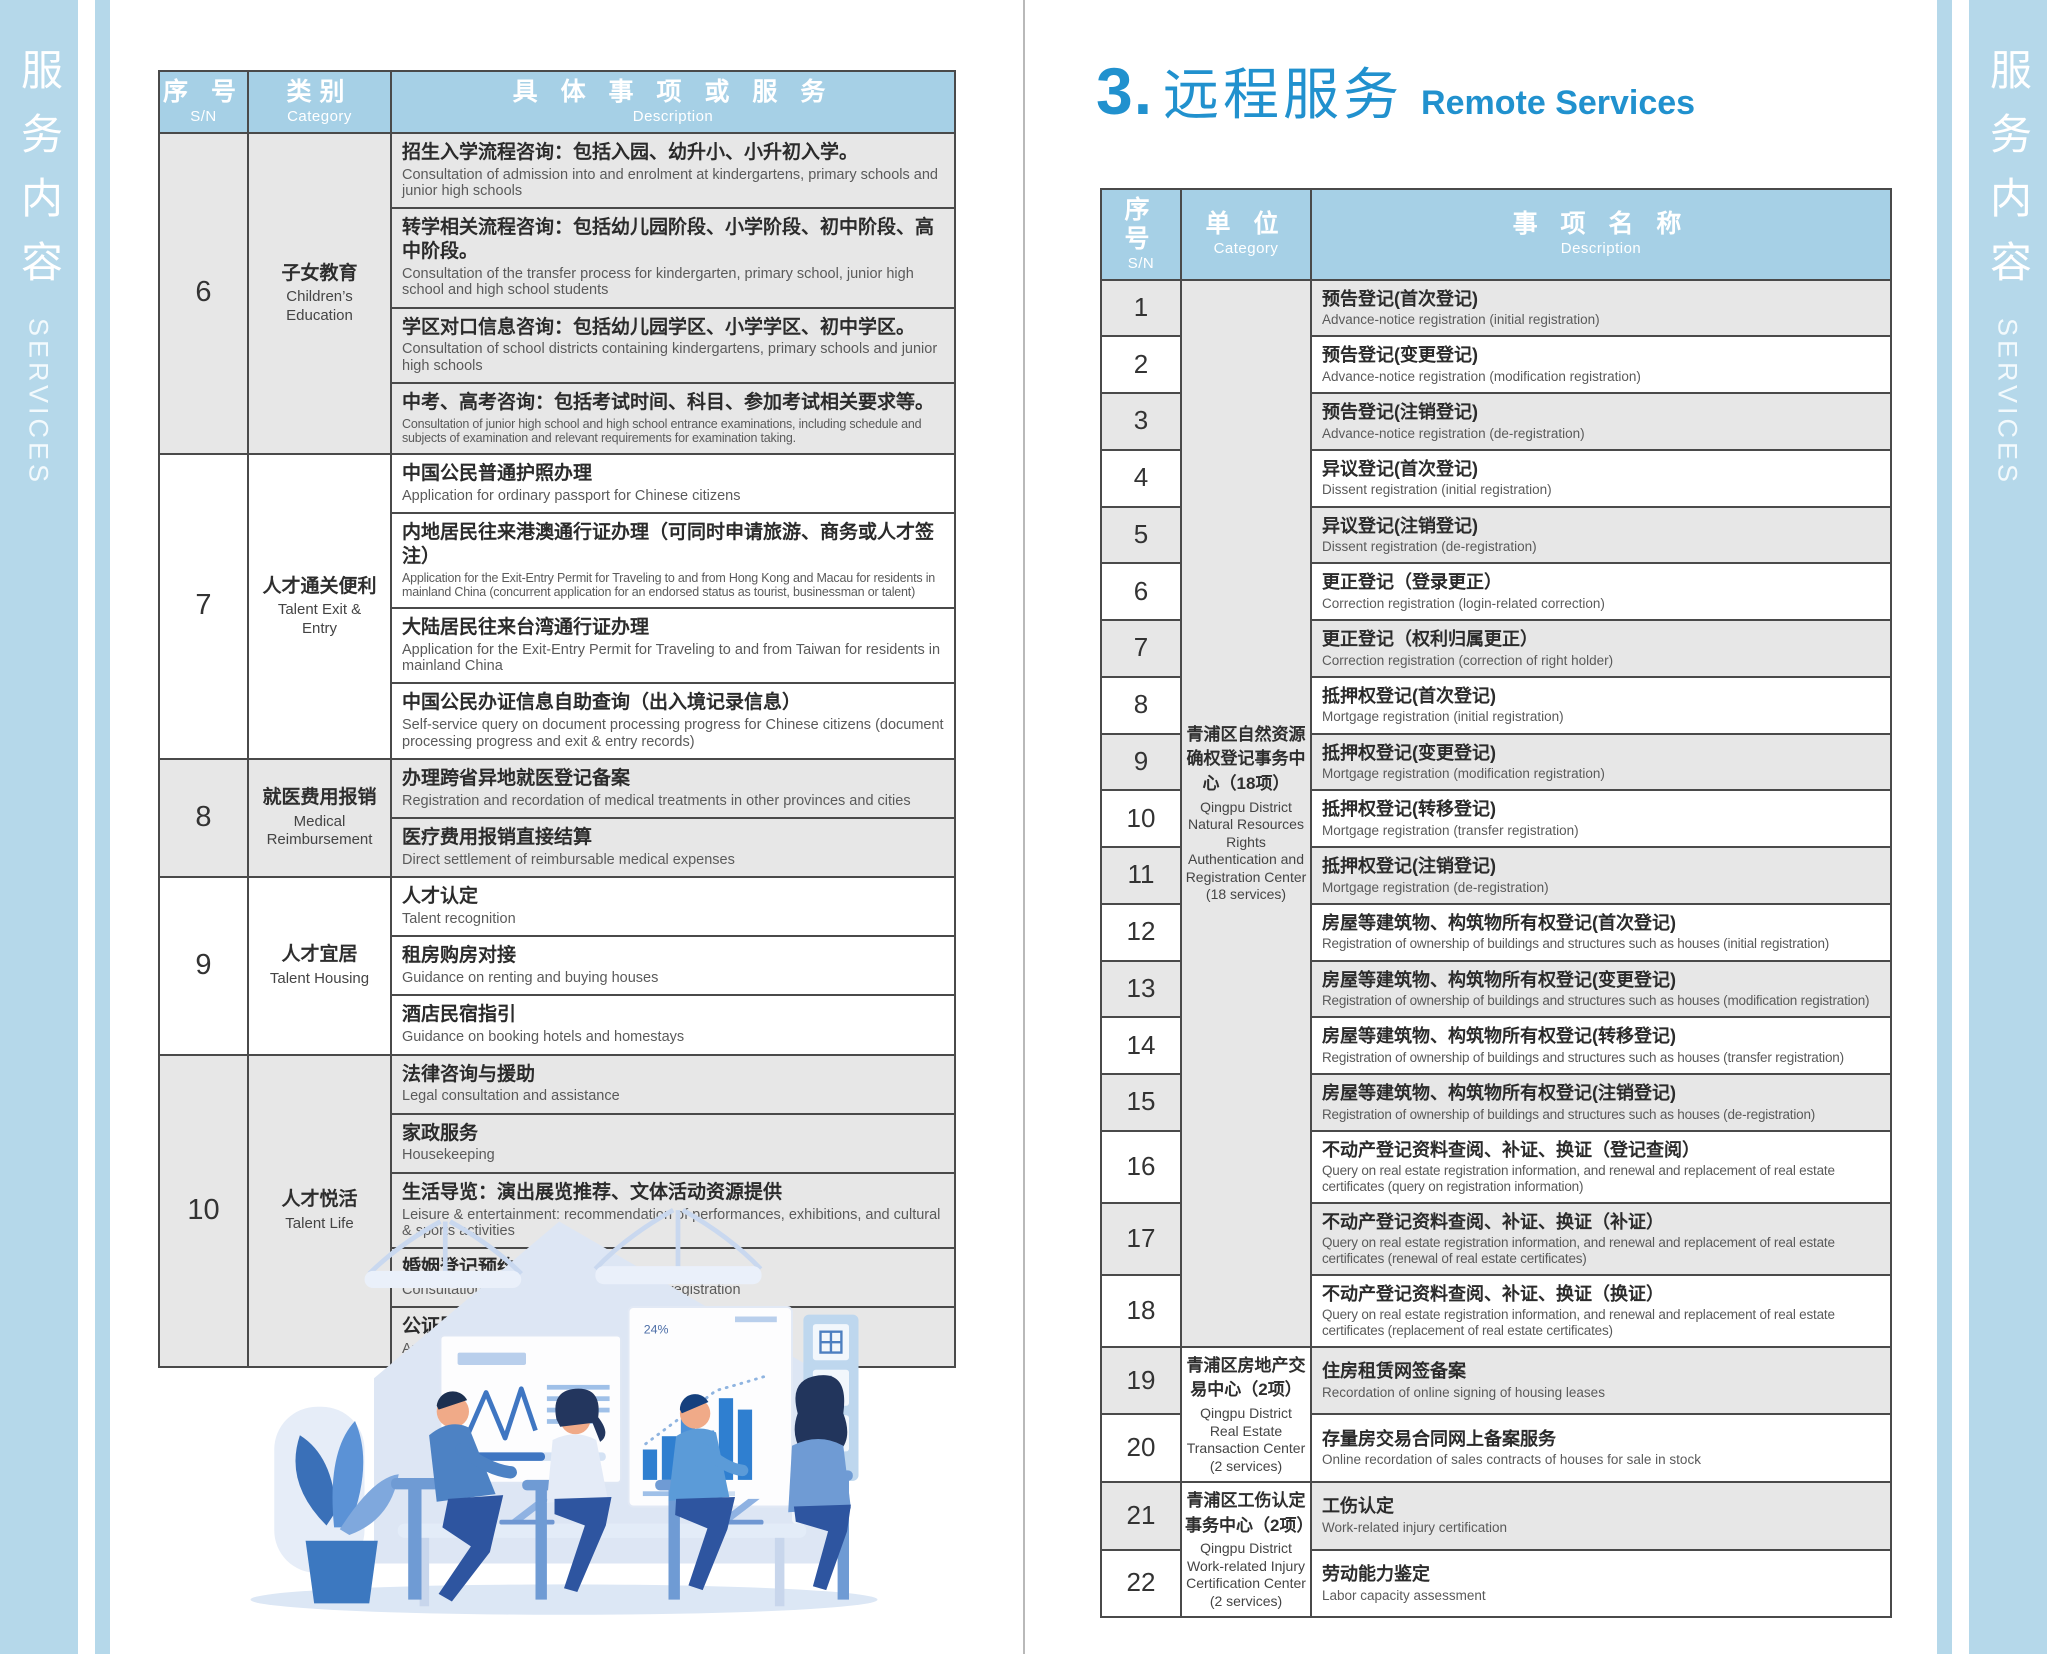  What do you see at coordinates (668, 544) in the screenshot?
I see `service-item-zh: 内地居民往来港澳通行证办理（可同时申请旅游、商务或人才签注）` at bounding box center [668, 544].